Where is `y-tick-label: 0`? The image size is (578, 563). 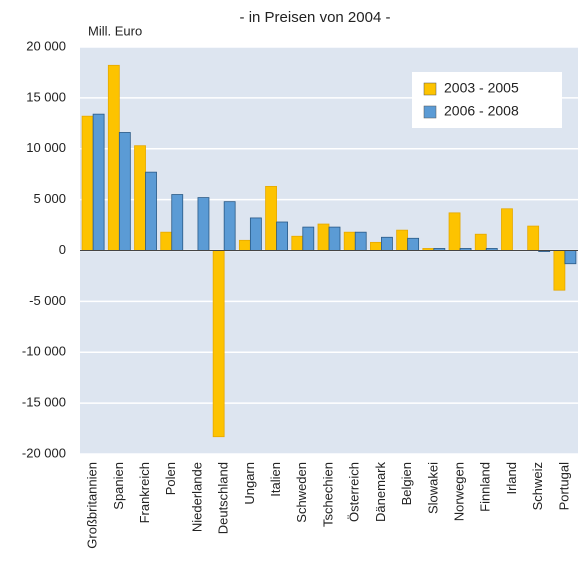
y-tick-label: 0 is located at coordinates (62, 249).